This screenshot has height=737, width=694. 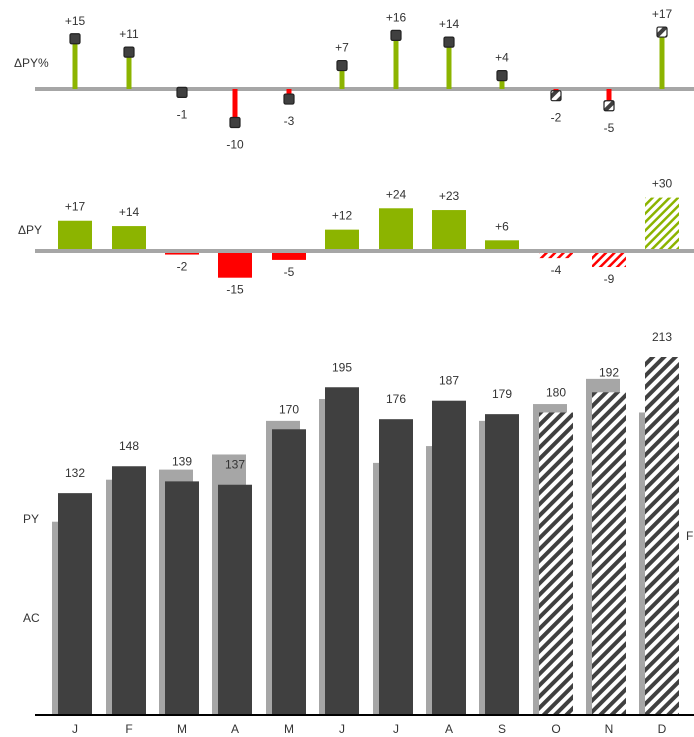 What do you see at coordinates (182, 114) in the screenshot?
I see `pin-value-label: -1` at bounding box center [182, 114].